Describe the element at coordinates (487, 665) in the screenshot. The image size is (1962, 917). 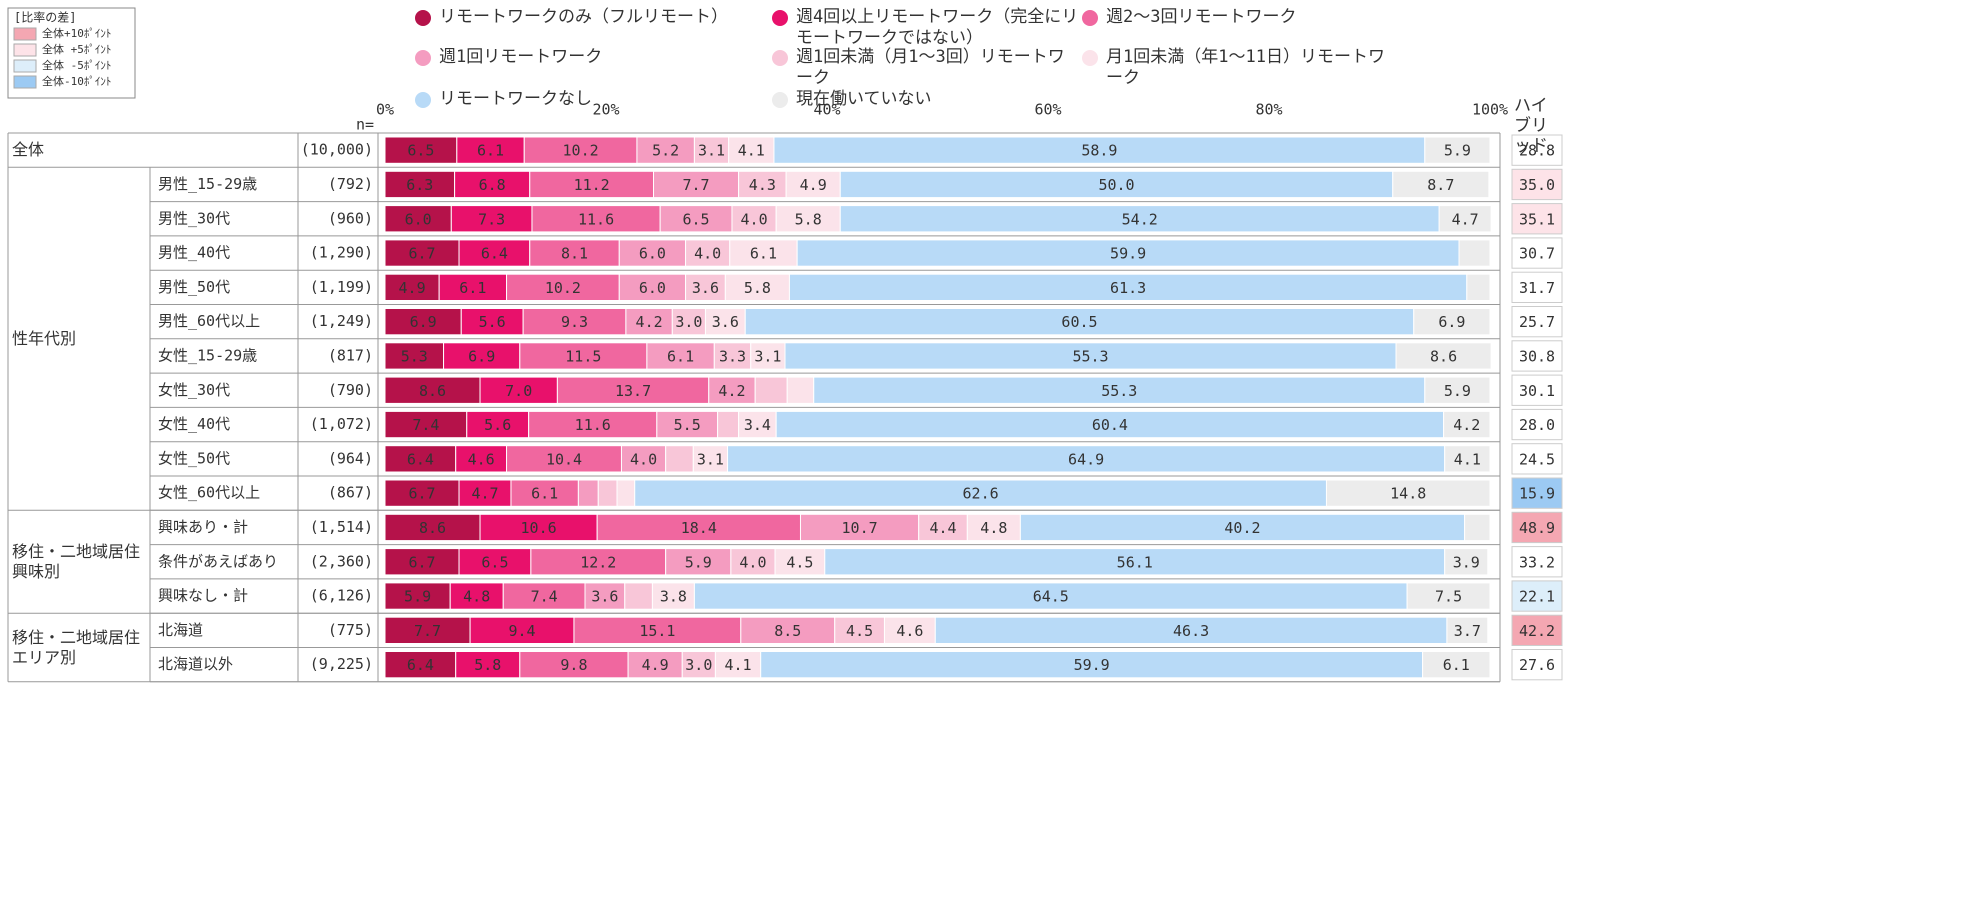
I see `bar-value-label: 5.8` at that location.